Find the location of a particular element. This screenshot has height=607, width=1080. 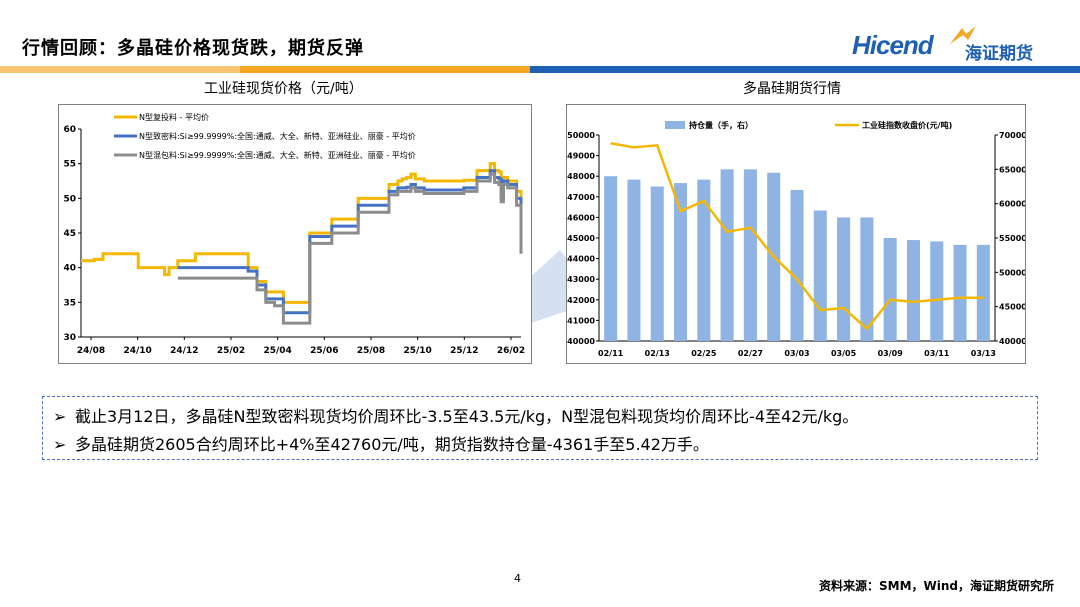

chart2-left-tick-label: 43000 is located at coordinates (581, 279).